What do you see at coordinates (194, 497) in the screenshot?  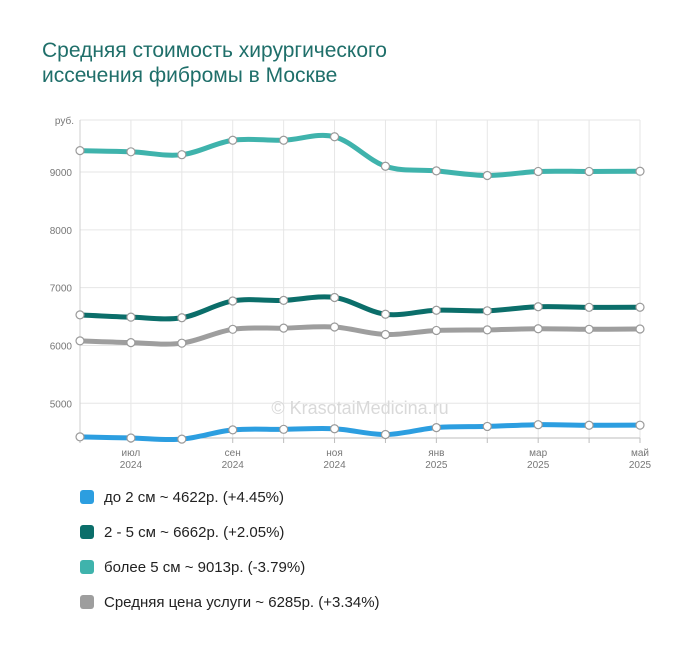 I see `legend-label: до 2 см ~ 4622р. (+4.45%)` at bounding box center [194, 497].